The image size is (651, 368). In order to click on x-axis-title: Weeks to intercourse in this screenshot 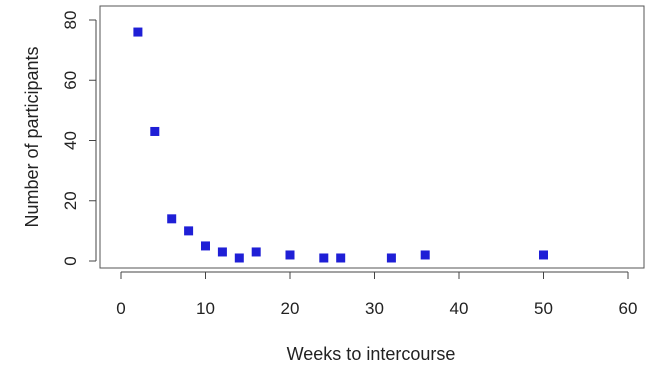, I will do `click(371, 354)`.